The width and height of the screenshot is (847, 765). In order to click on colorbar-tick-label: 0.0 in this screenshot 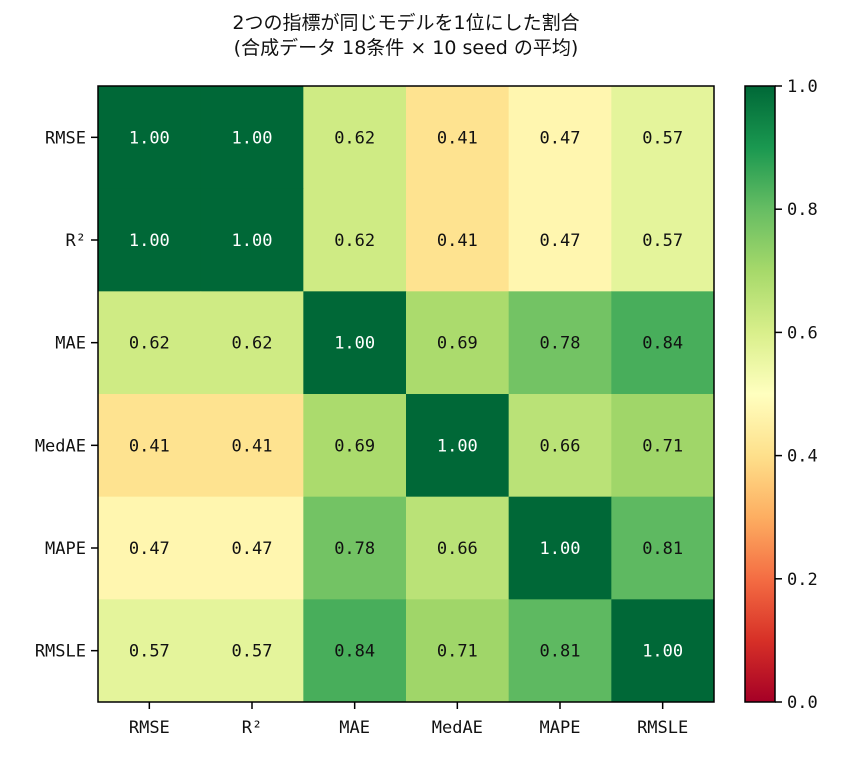, I will do `click(802, 703)`.